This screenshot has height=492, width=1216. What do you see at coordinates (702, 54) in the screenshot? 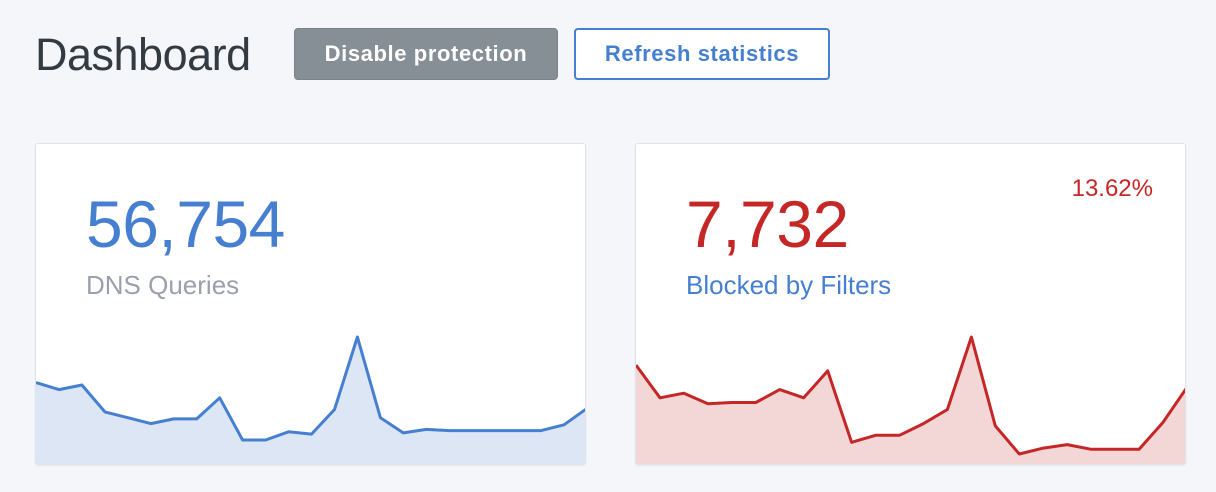
I see `refresh-statistics-button: Refresh statistics` at bounding box center [702, 54].